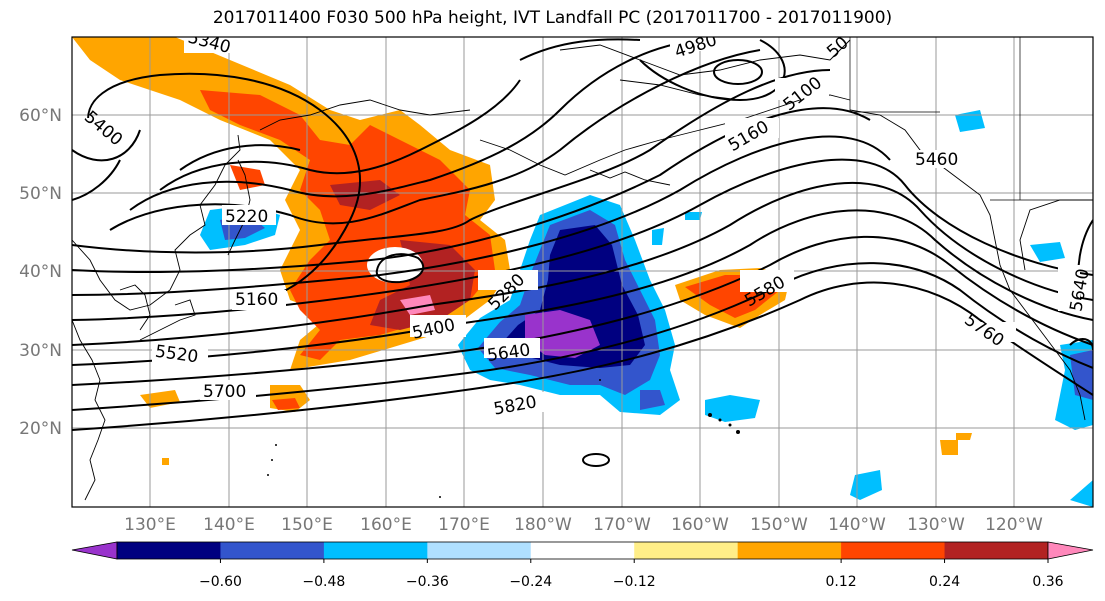  Describe the element at coordinates (229, 525) in the screenshot. I see `lon-label: 140°E` at that location.